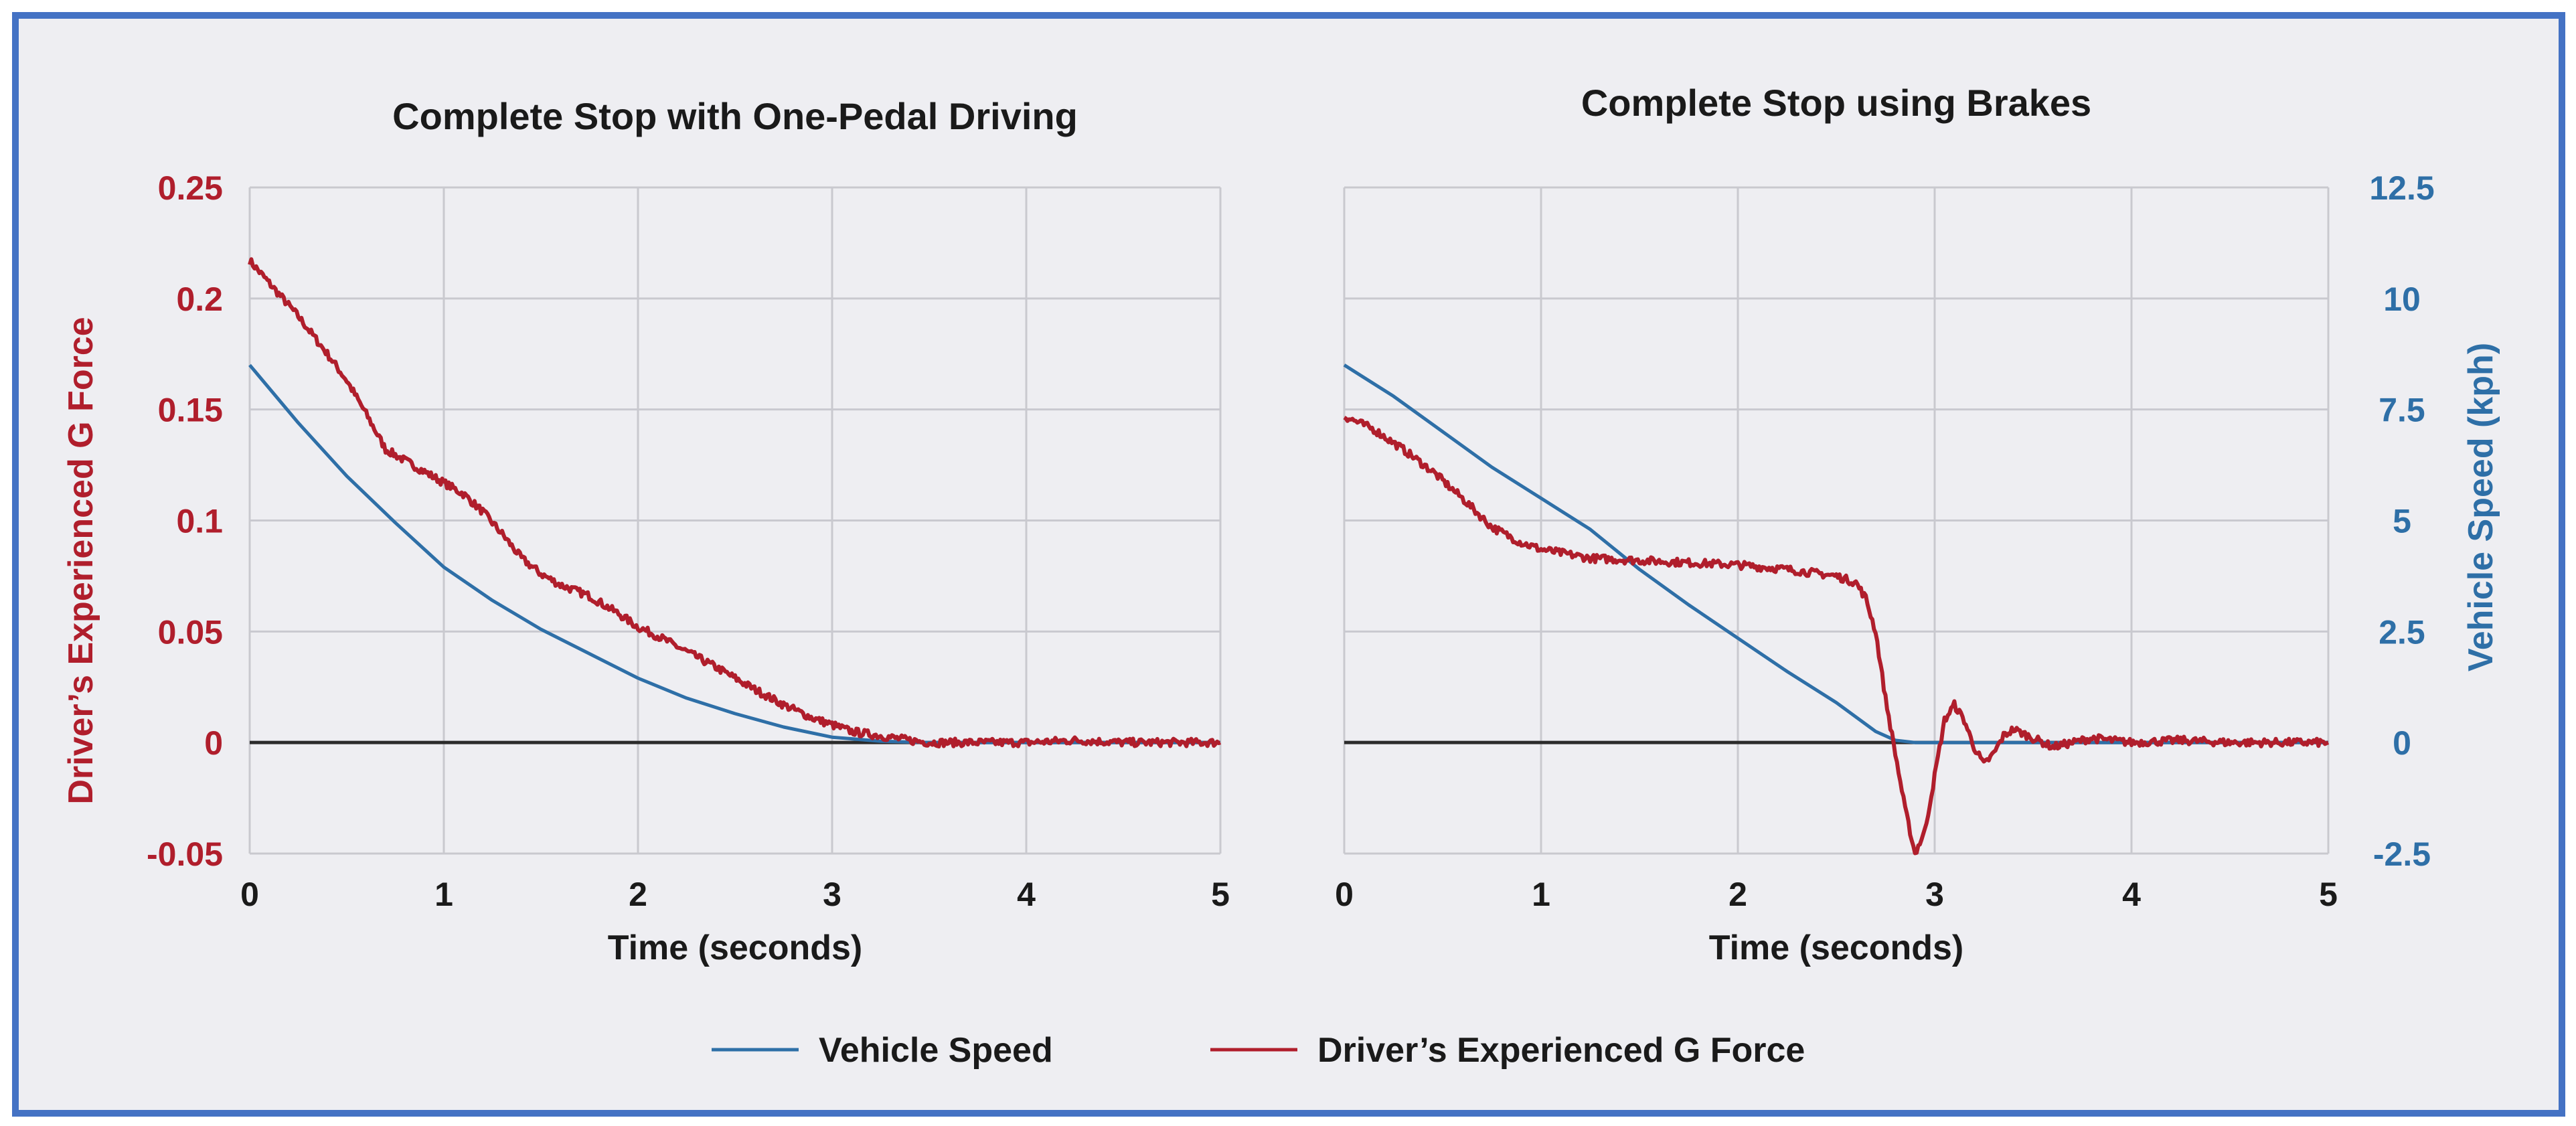 This screenshot has height=1126, width=2576. I want to click on y-tick-label: 0.25, so click(191, 188).